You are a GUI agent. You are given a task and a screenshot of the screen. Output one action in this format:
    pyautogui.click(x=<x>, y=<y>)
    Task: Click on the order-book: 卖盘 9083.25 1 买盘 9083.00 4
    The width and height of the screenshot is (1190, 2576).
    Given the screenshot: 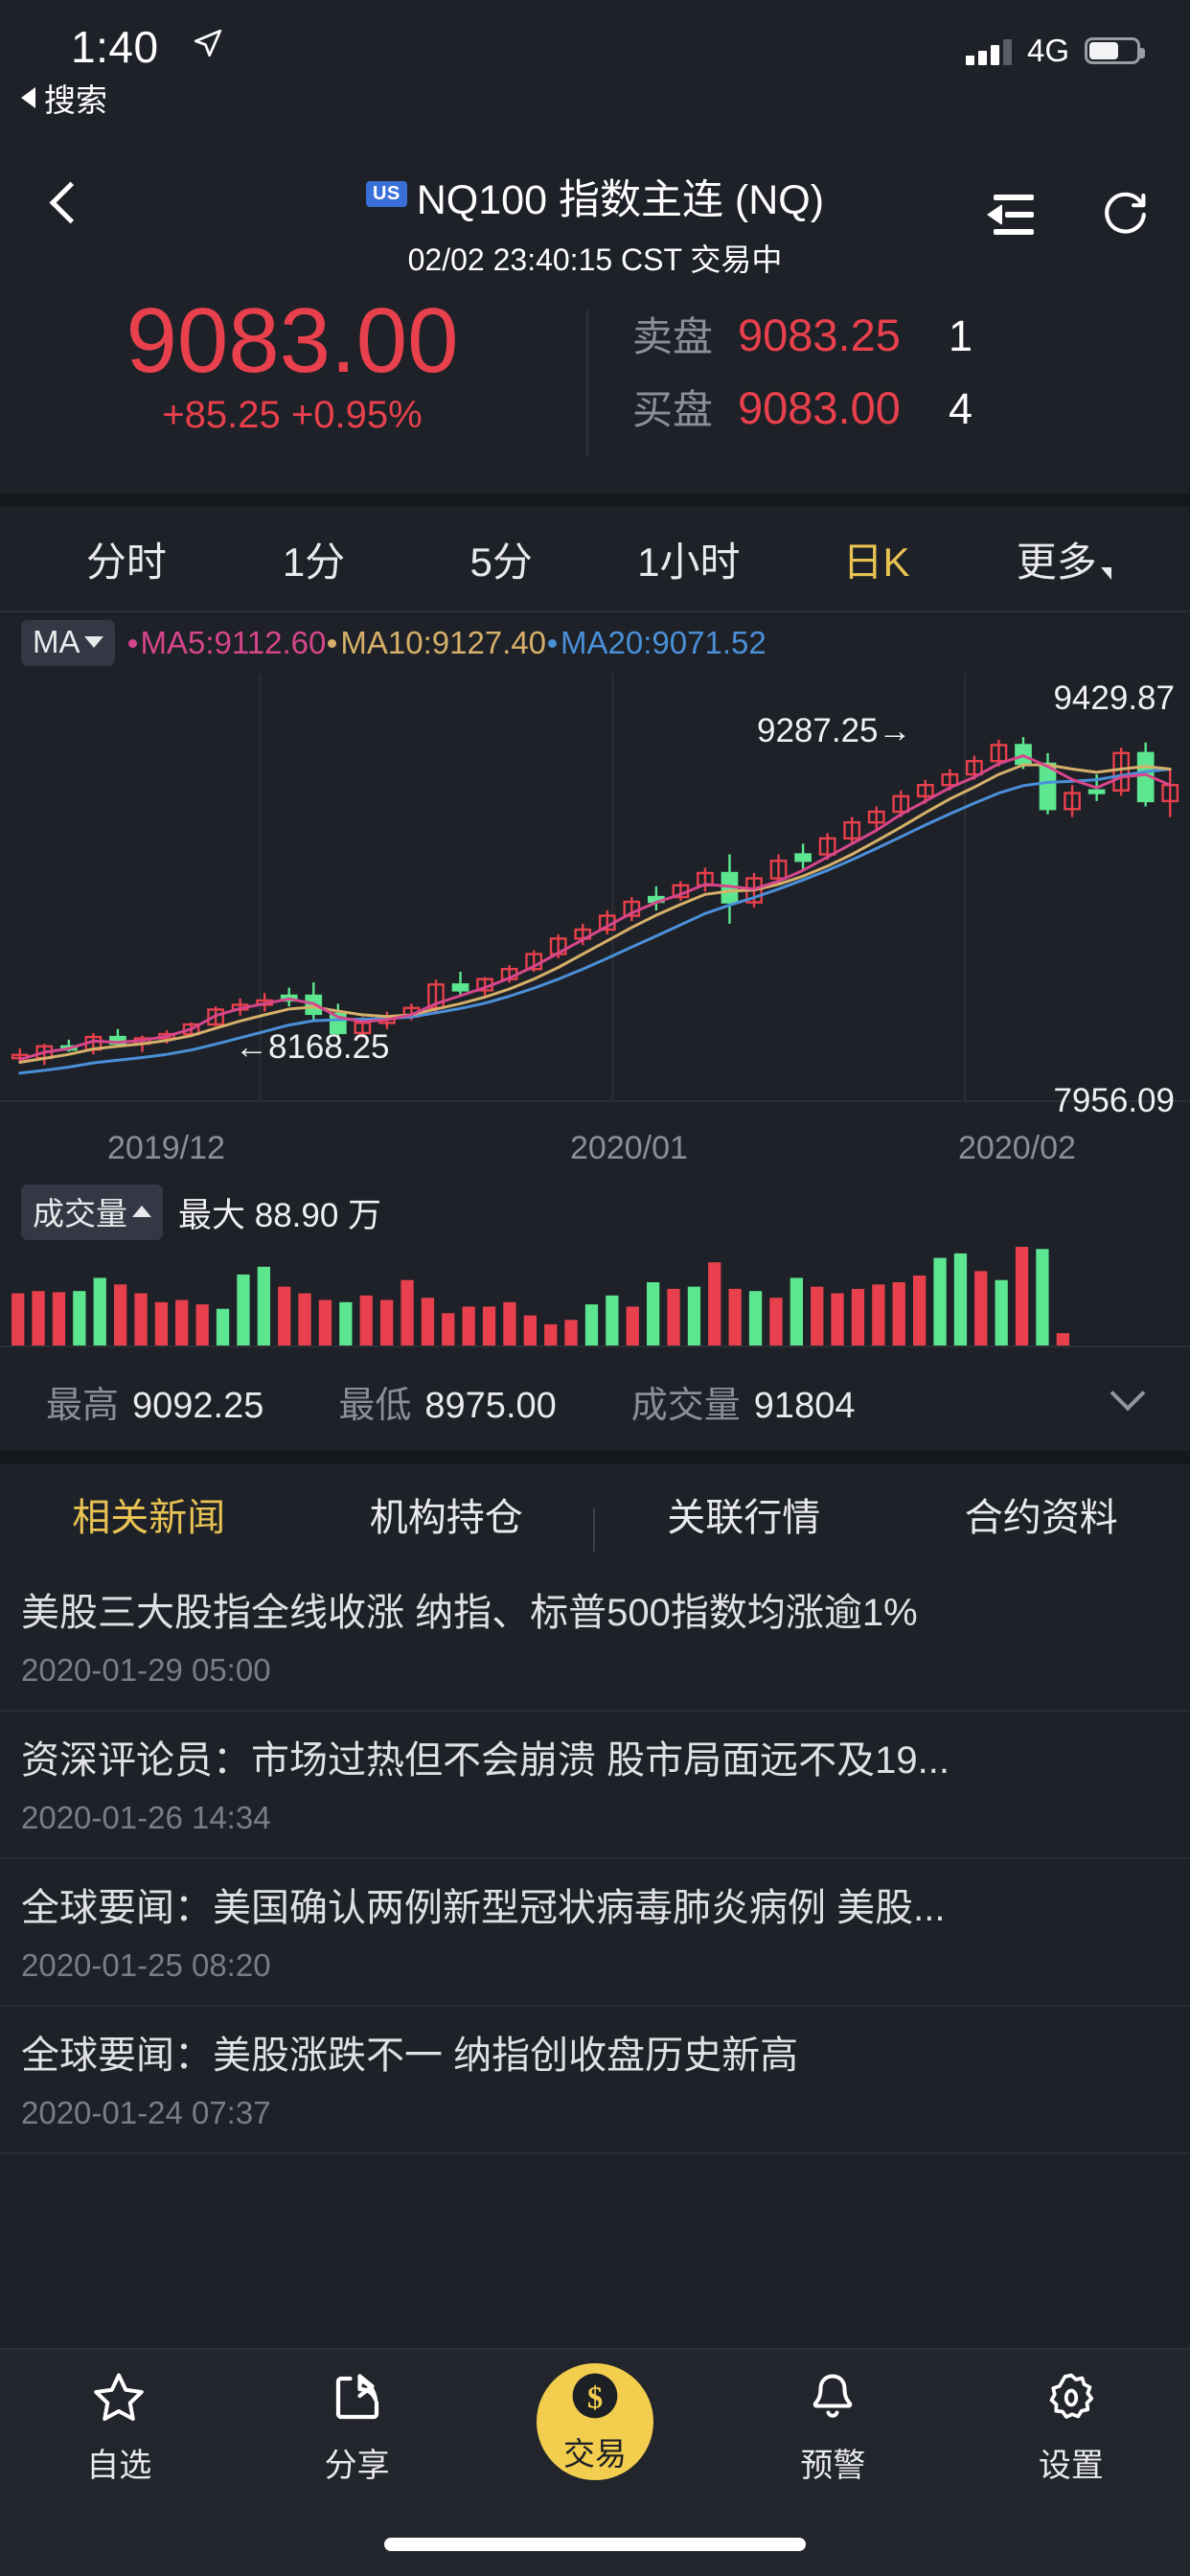 What is the action you would take?
    pyautogui.click(x=803, y=377)
    